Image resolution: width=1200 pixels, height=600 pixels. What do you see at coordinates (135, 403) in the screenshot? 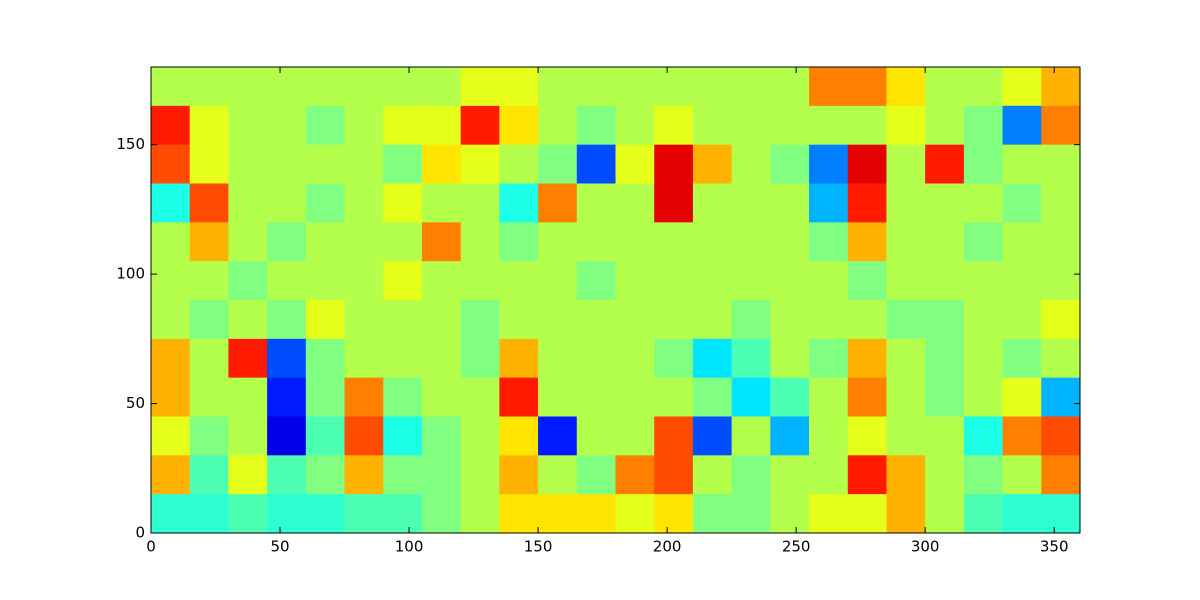
I see `y-tick-label: 50` at bounding box center [135, 403].